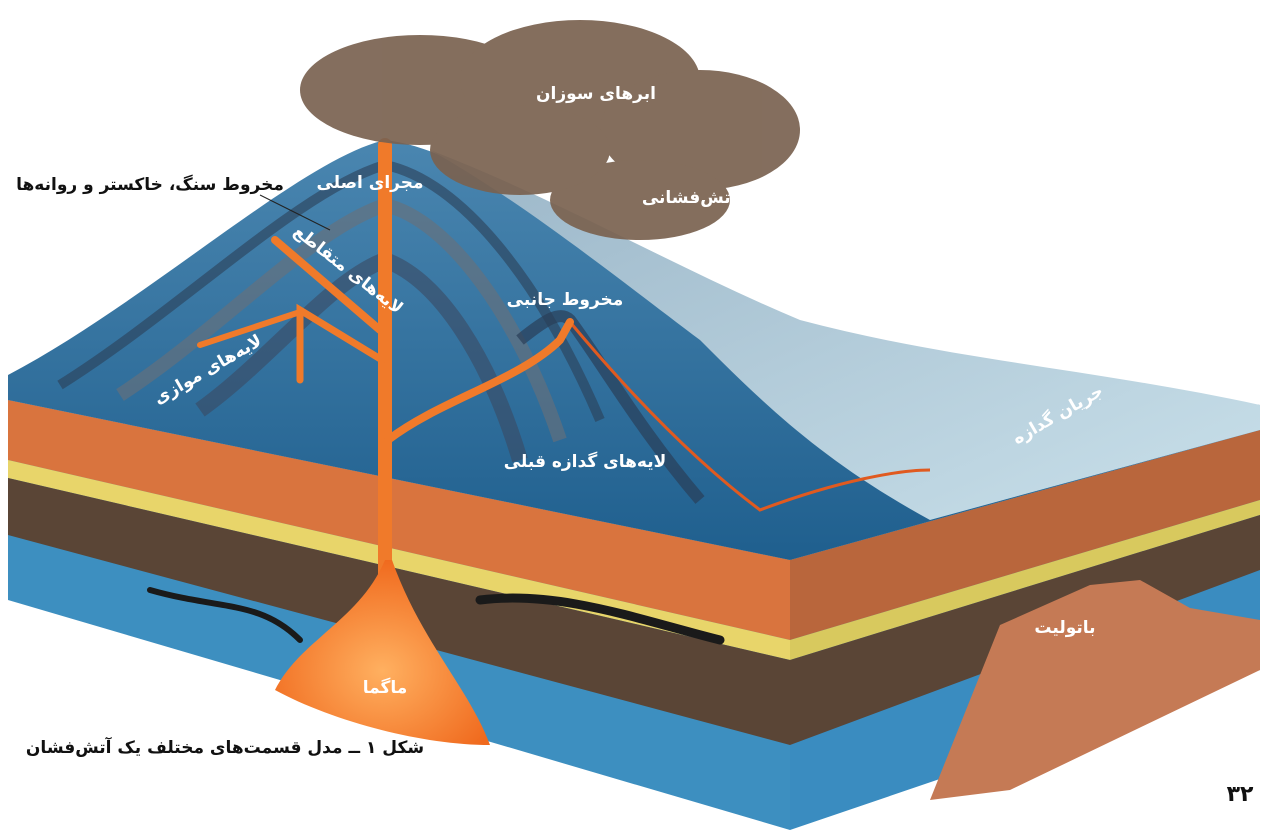  I want to click on label: مخروط جانبی, so click(565, 300).